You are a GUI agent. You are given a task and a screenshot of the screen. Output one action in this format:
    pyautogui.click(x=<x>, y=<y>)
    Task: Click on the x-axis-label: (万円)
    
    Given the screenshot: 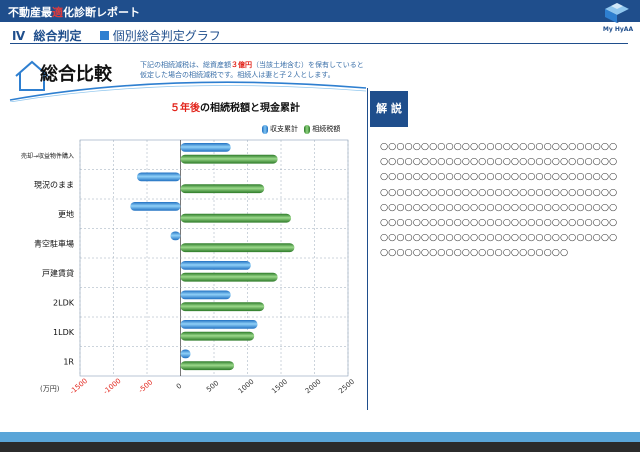 What is the action you would take?
    pyautogui.click(x=50, y=389)
    